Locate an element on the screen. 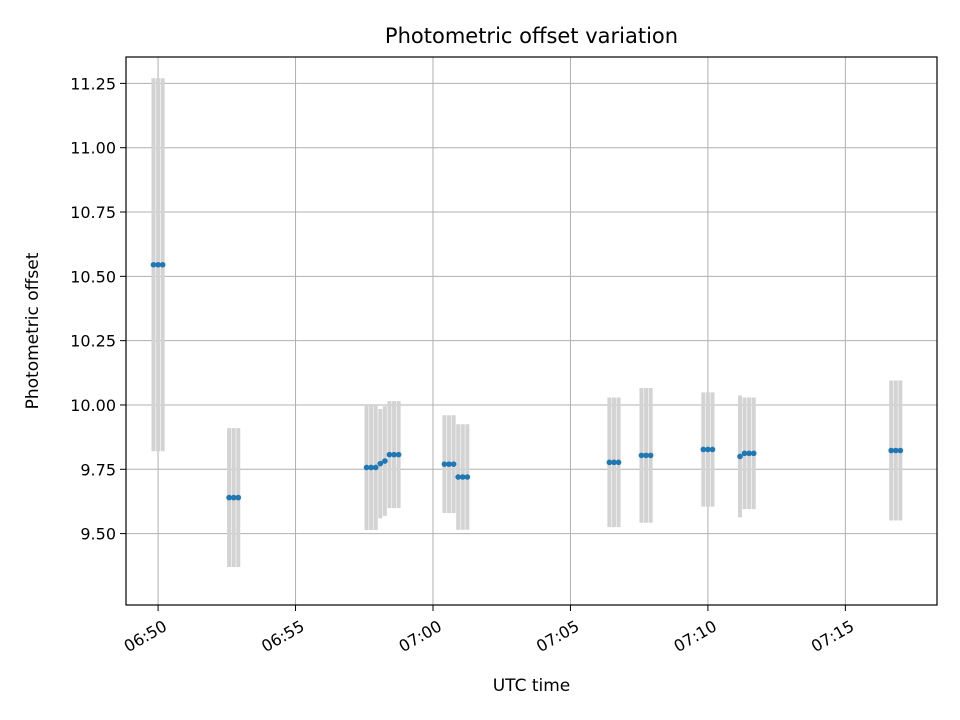 This screenshot has height=720, width=960. x-tick-label: 07:00 is located at coordinates (420, 636).